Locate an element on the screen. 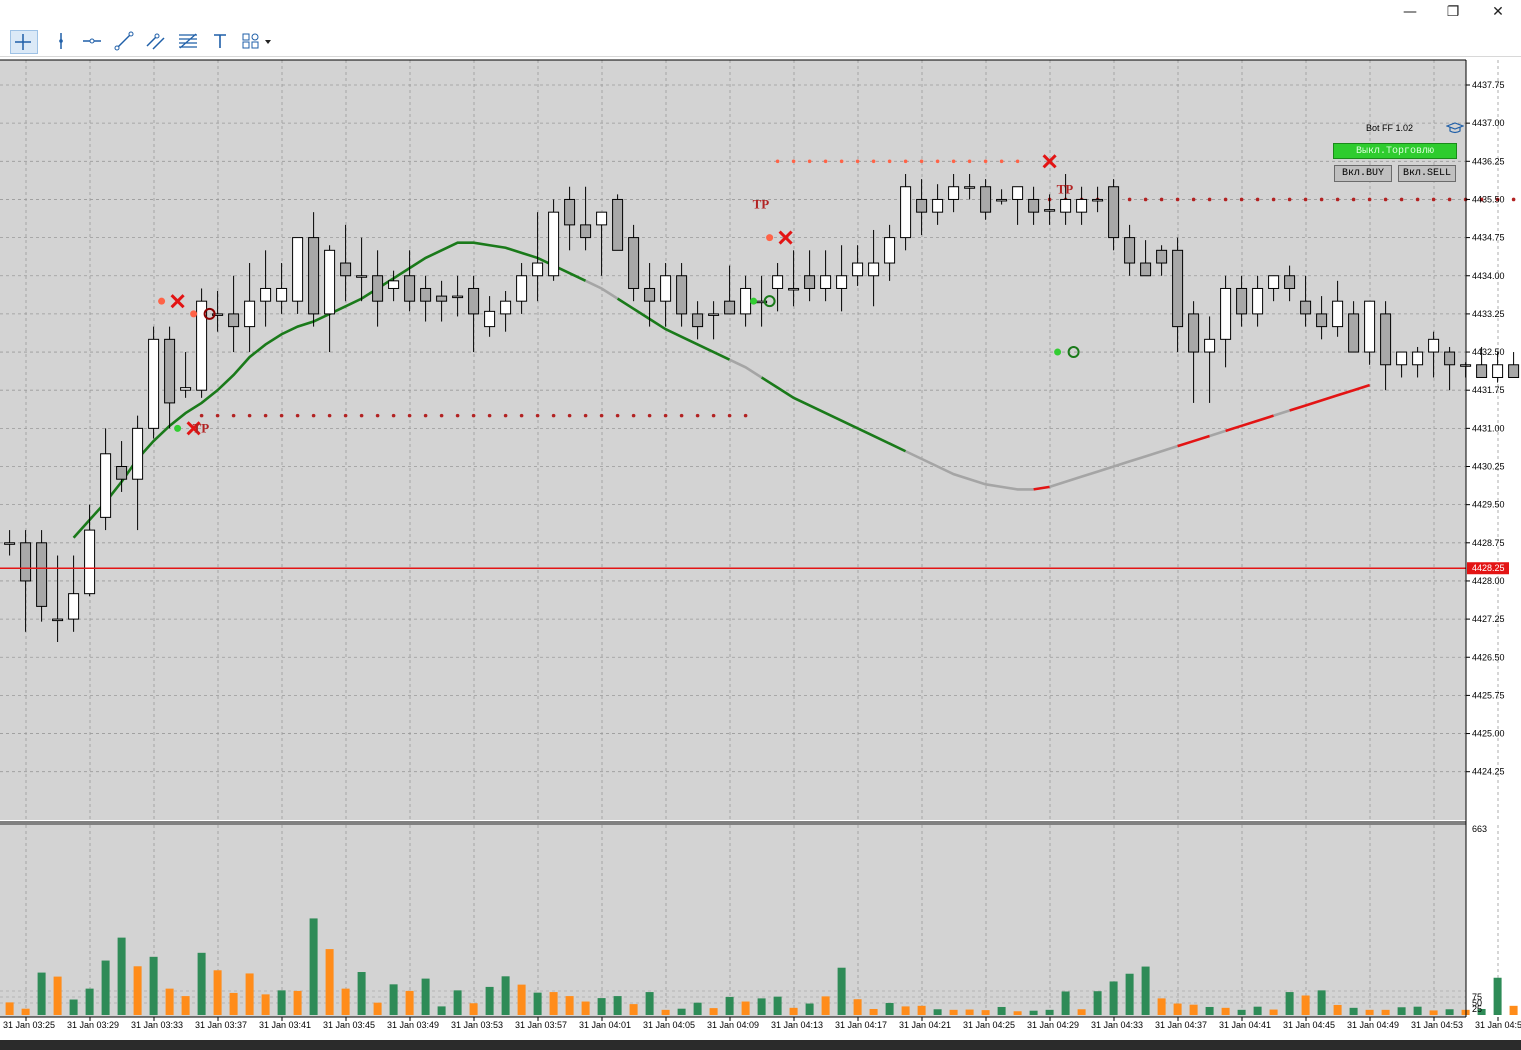 The image size is (1521, 1050). x-tick-label: 31 Jan 04:09 is located at coordinates (733, 1025).